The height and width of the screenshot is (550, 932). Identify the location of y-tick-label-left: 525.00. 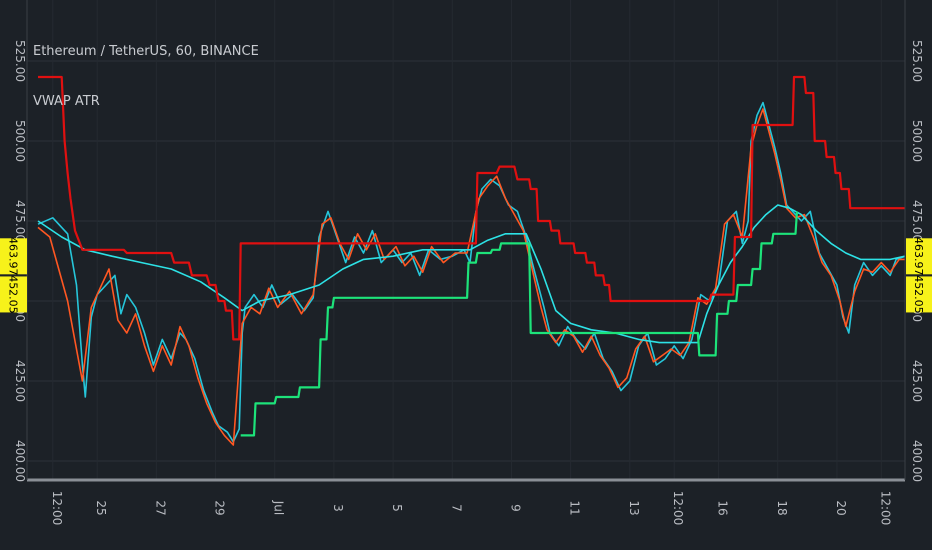
(20, 61).